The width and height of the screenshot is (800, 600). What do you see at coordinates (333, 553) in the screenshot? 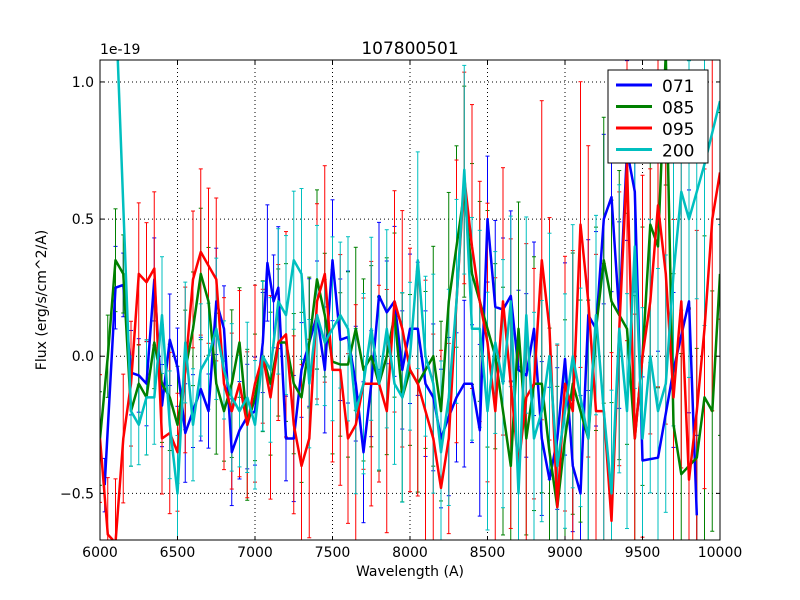
I see `x-tick-label: 7500` at bounding box center [333, 553].